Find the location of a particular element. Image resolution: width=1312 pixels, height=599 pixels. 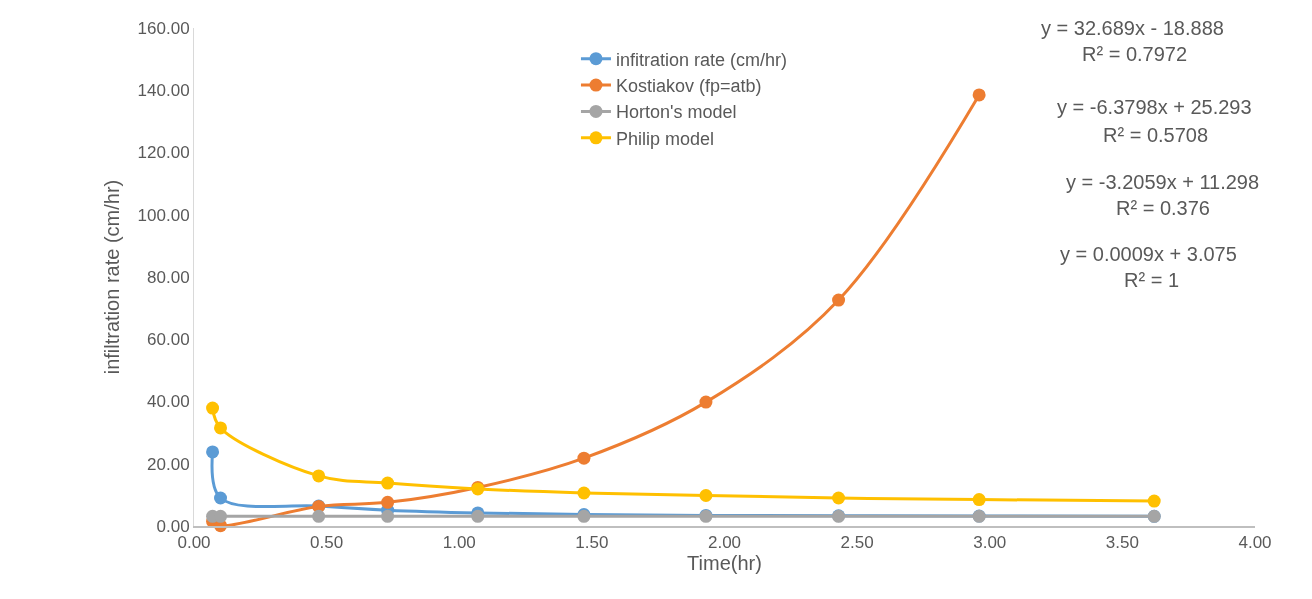

annotation: y = 0.0009x + 3.075 is located at coordinates (1148, 254).